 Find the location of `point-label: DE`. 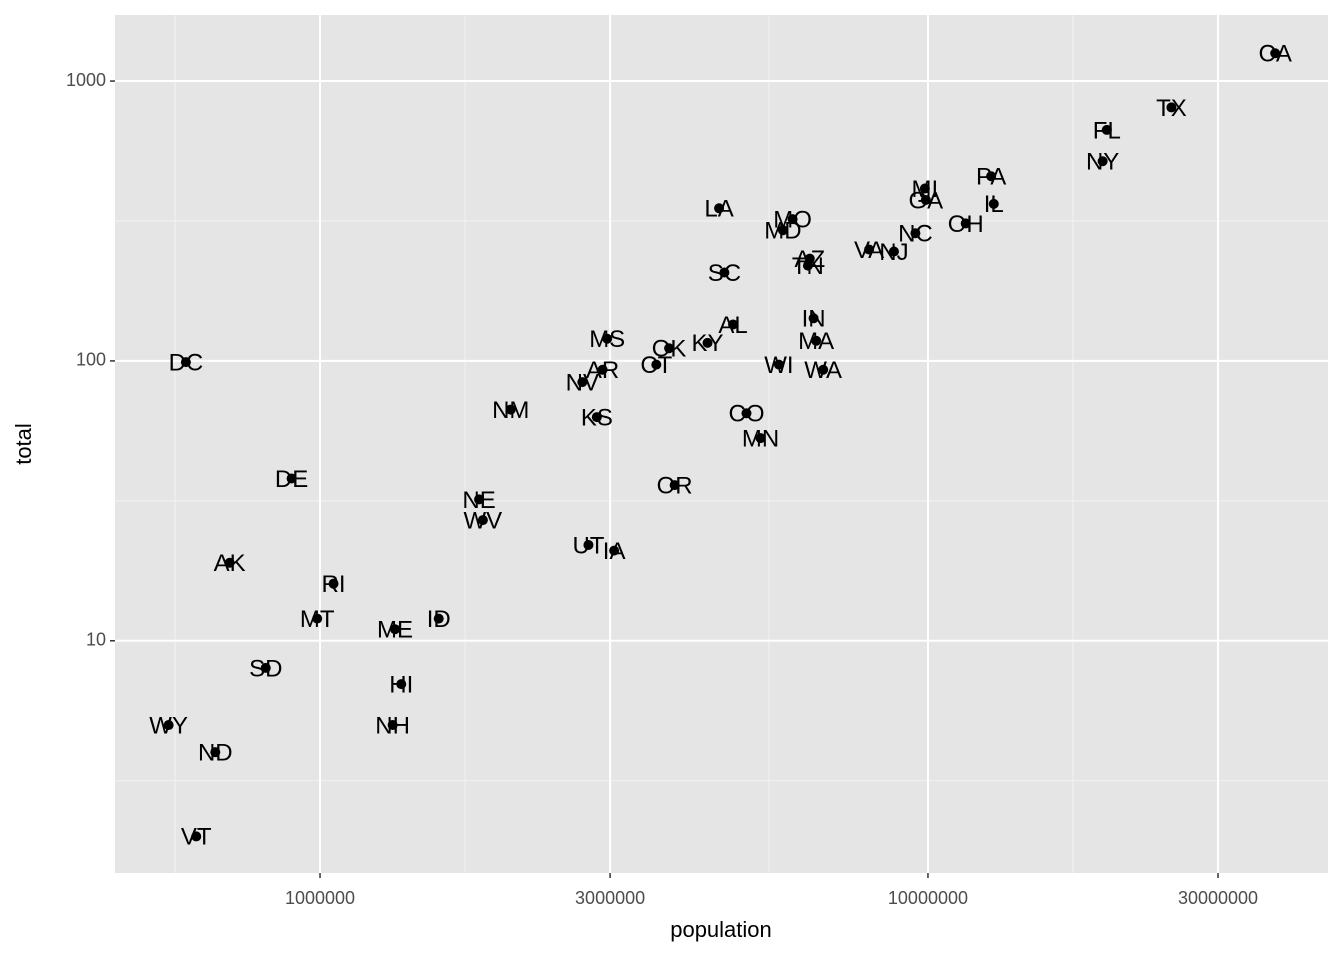

point-label: DE is located at coordinates (291, 479).